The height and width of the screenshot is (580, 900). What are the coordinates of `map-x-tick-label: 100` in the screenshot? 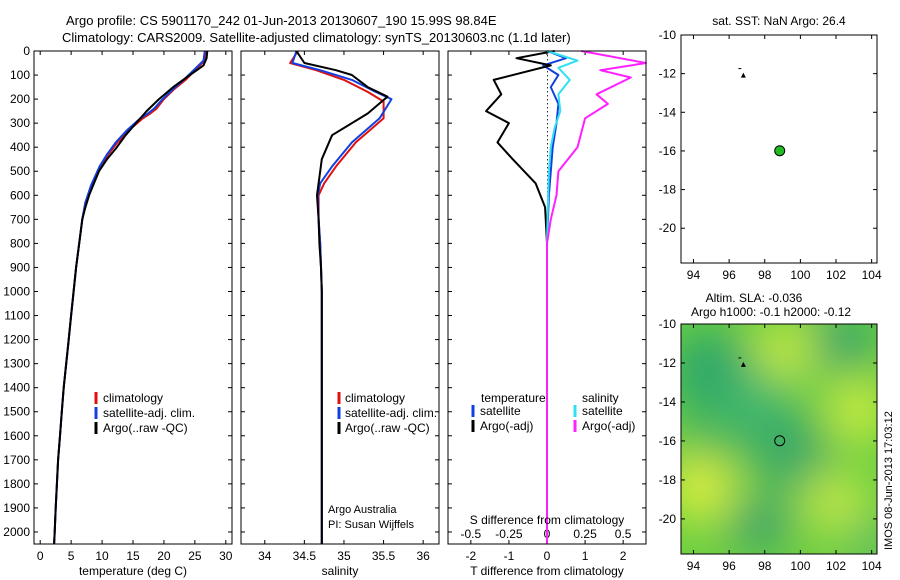 It's located at (800, 275).